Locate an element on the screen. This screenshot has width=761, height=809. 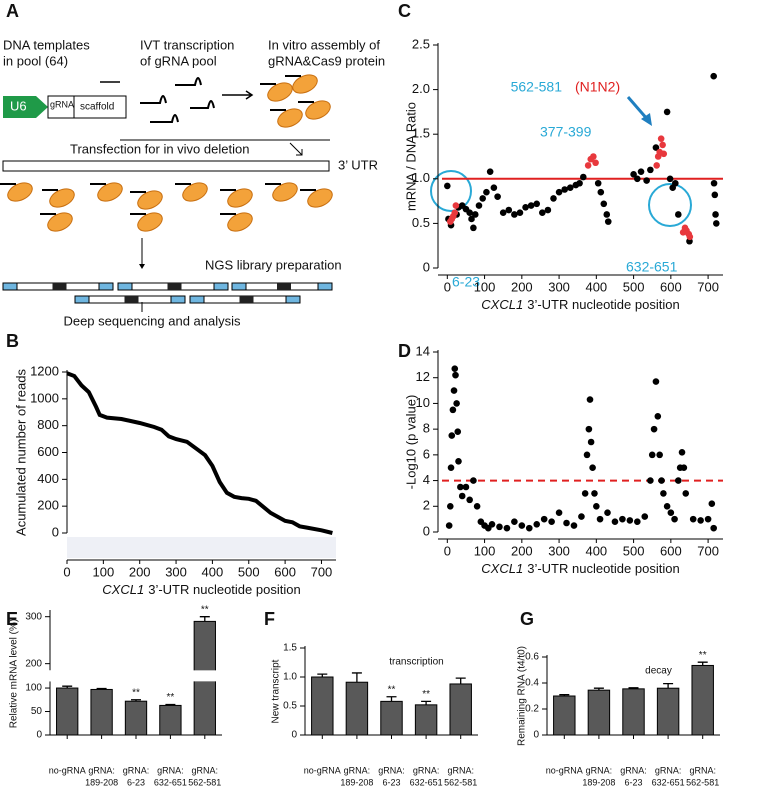
annotation: 377-399 is located at coordinates (566, 132).